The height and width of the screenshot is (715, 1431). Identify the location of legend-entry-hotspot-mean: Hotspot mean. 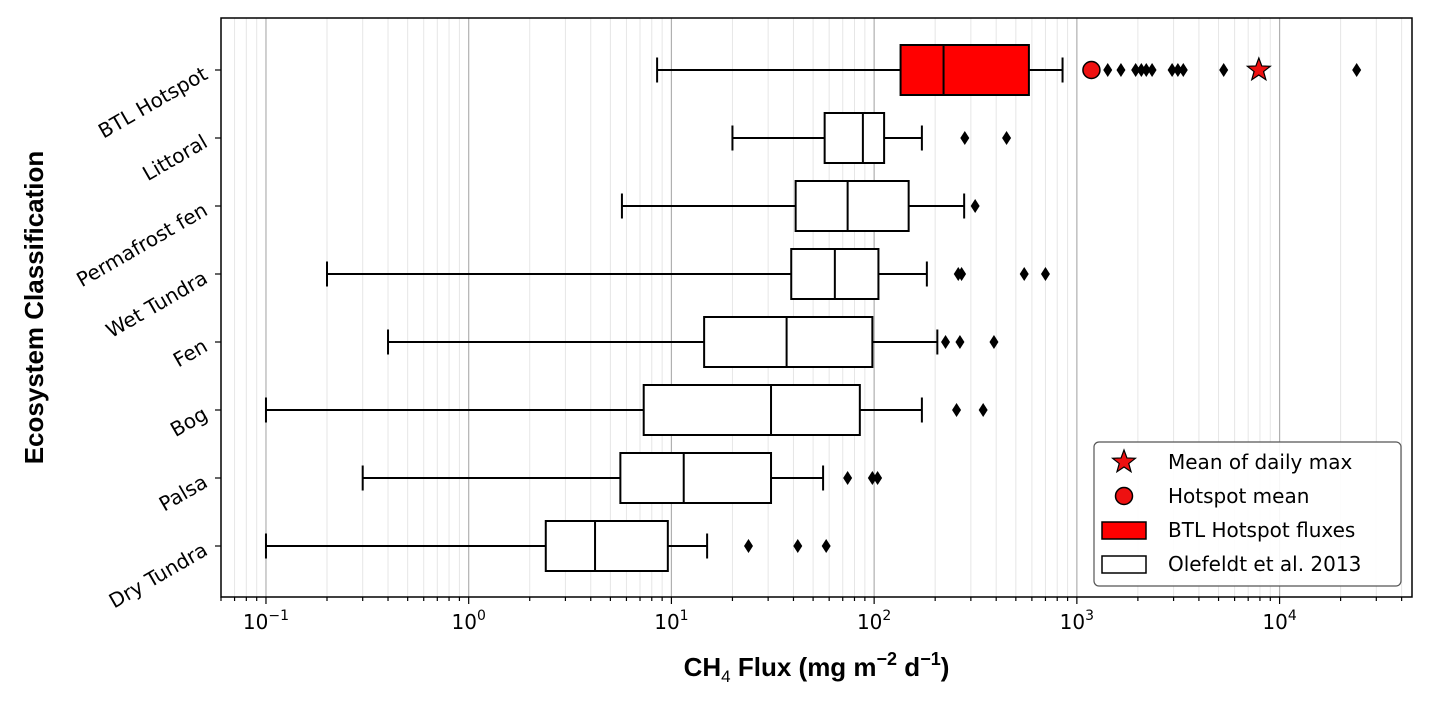
(1211, 496).